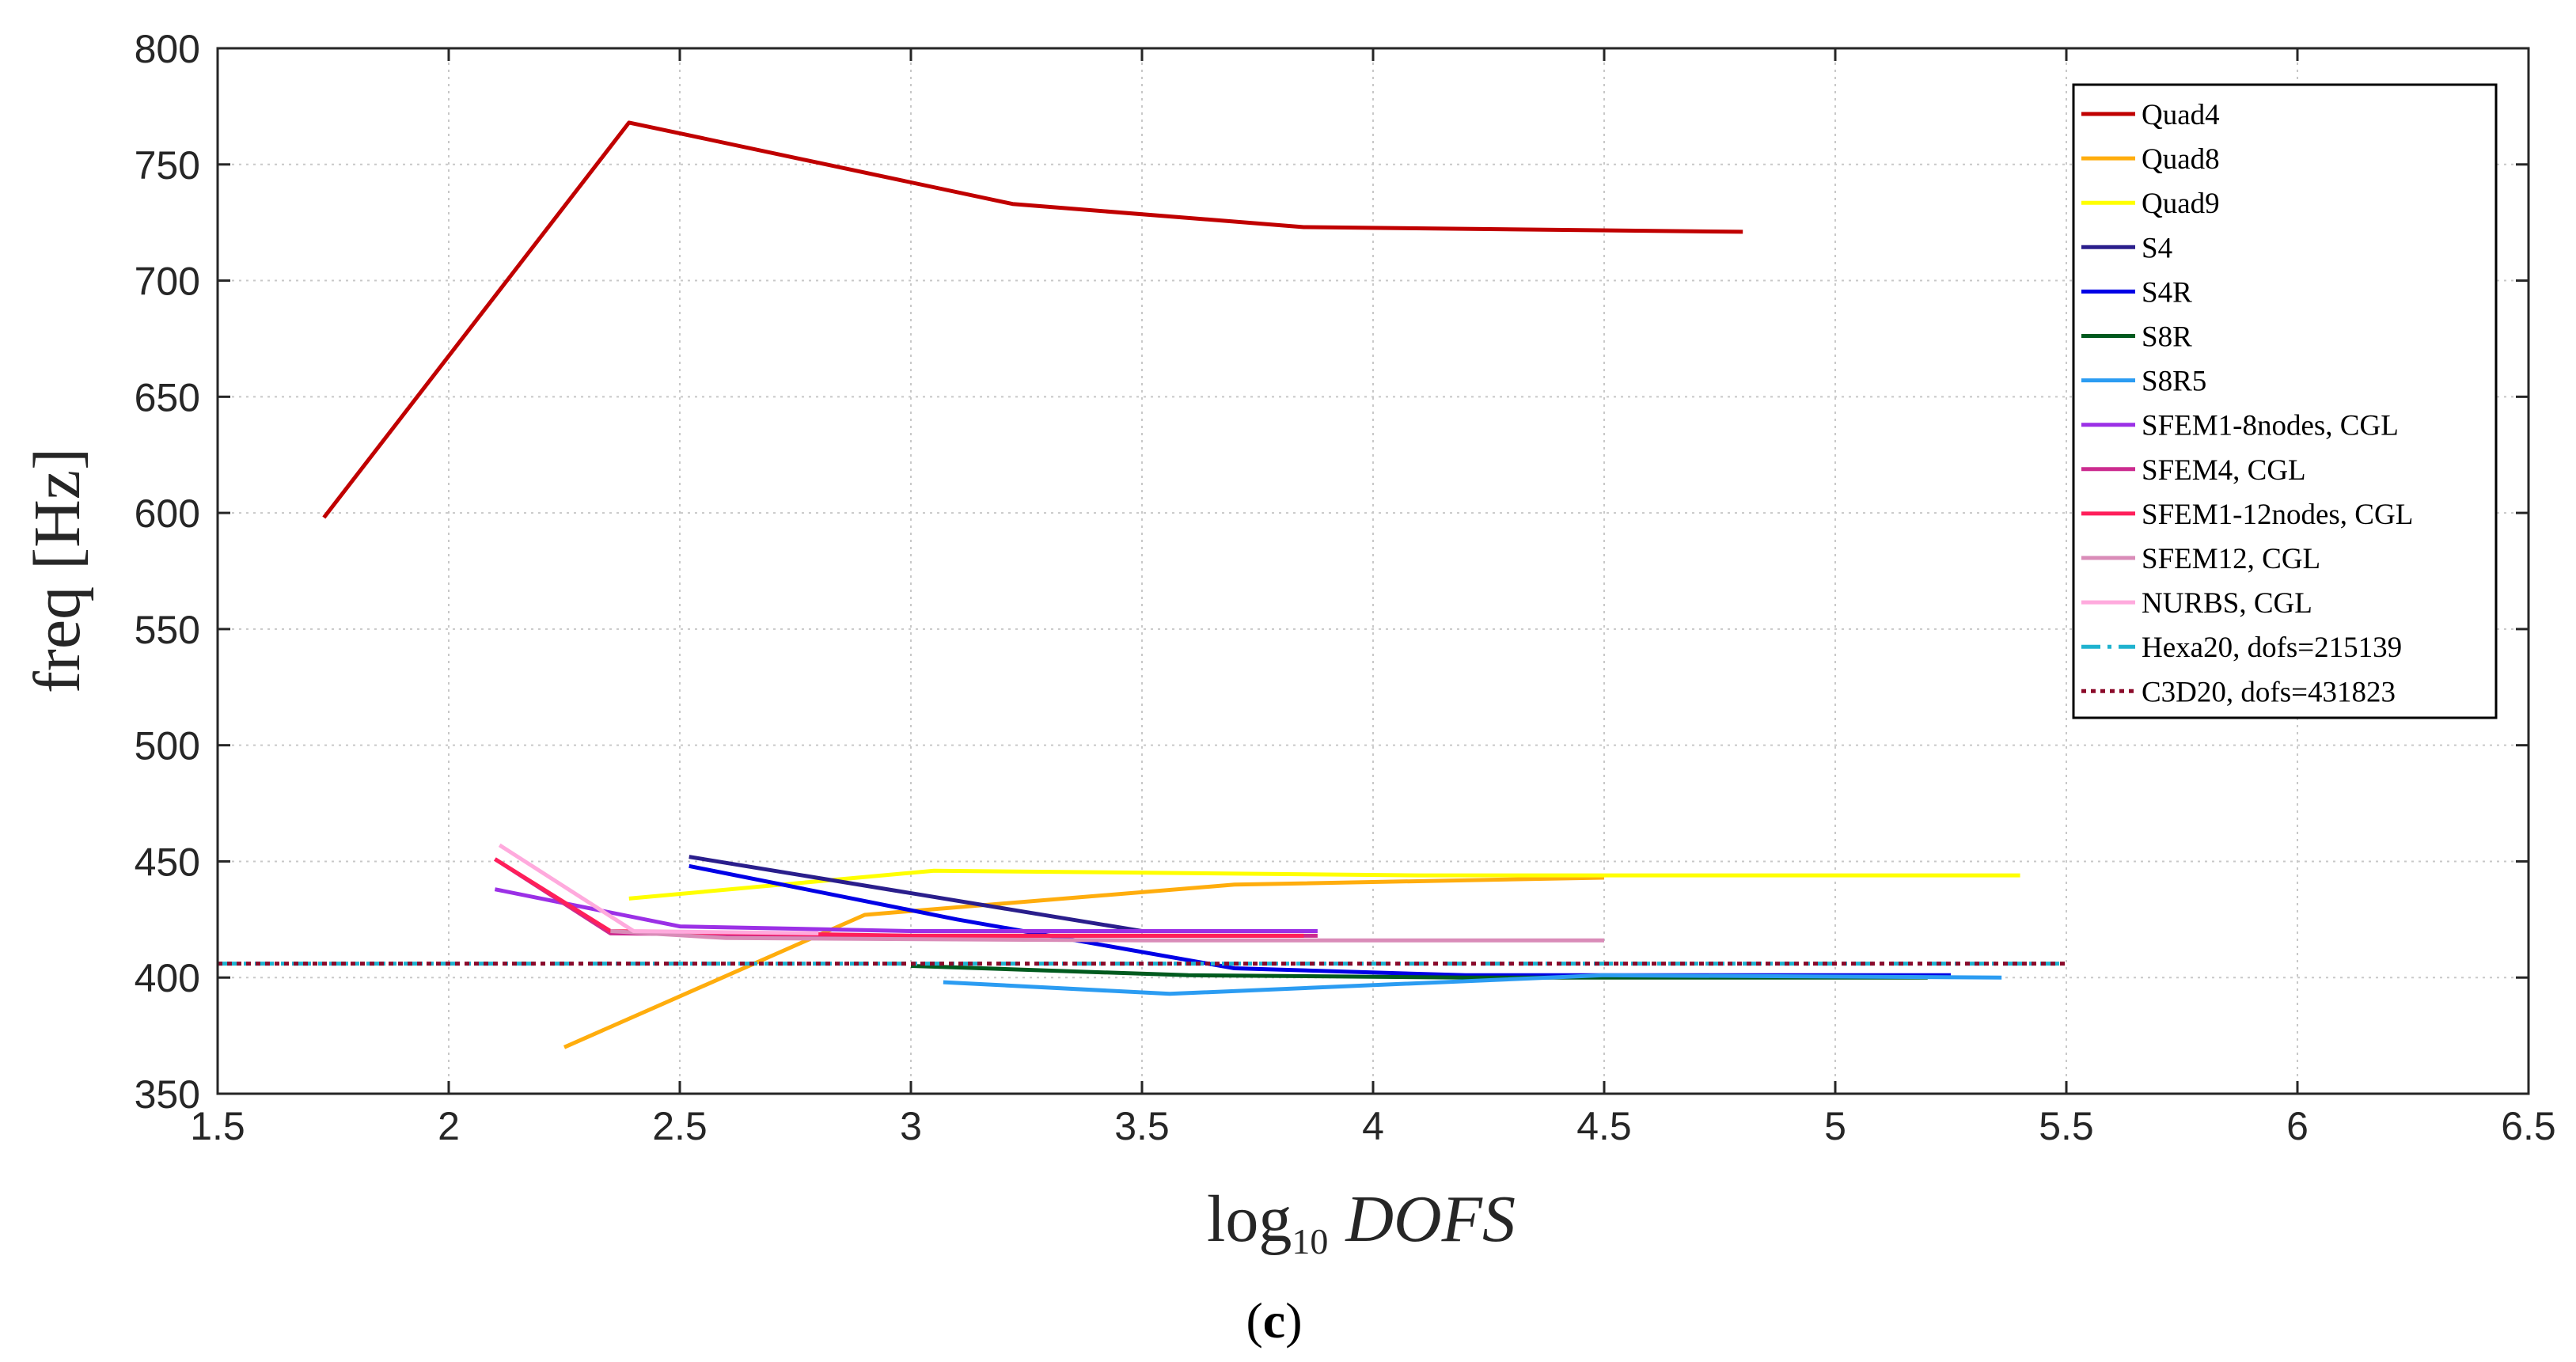  What do you see at coordinates (1430, 1219) in the screenshot?
I see `x-axis-label-variable: DOFS` at bounding box center [1430, 1219].